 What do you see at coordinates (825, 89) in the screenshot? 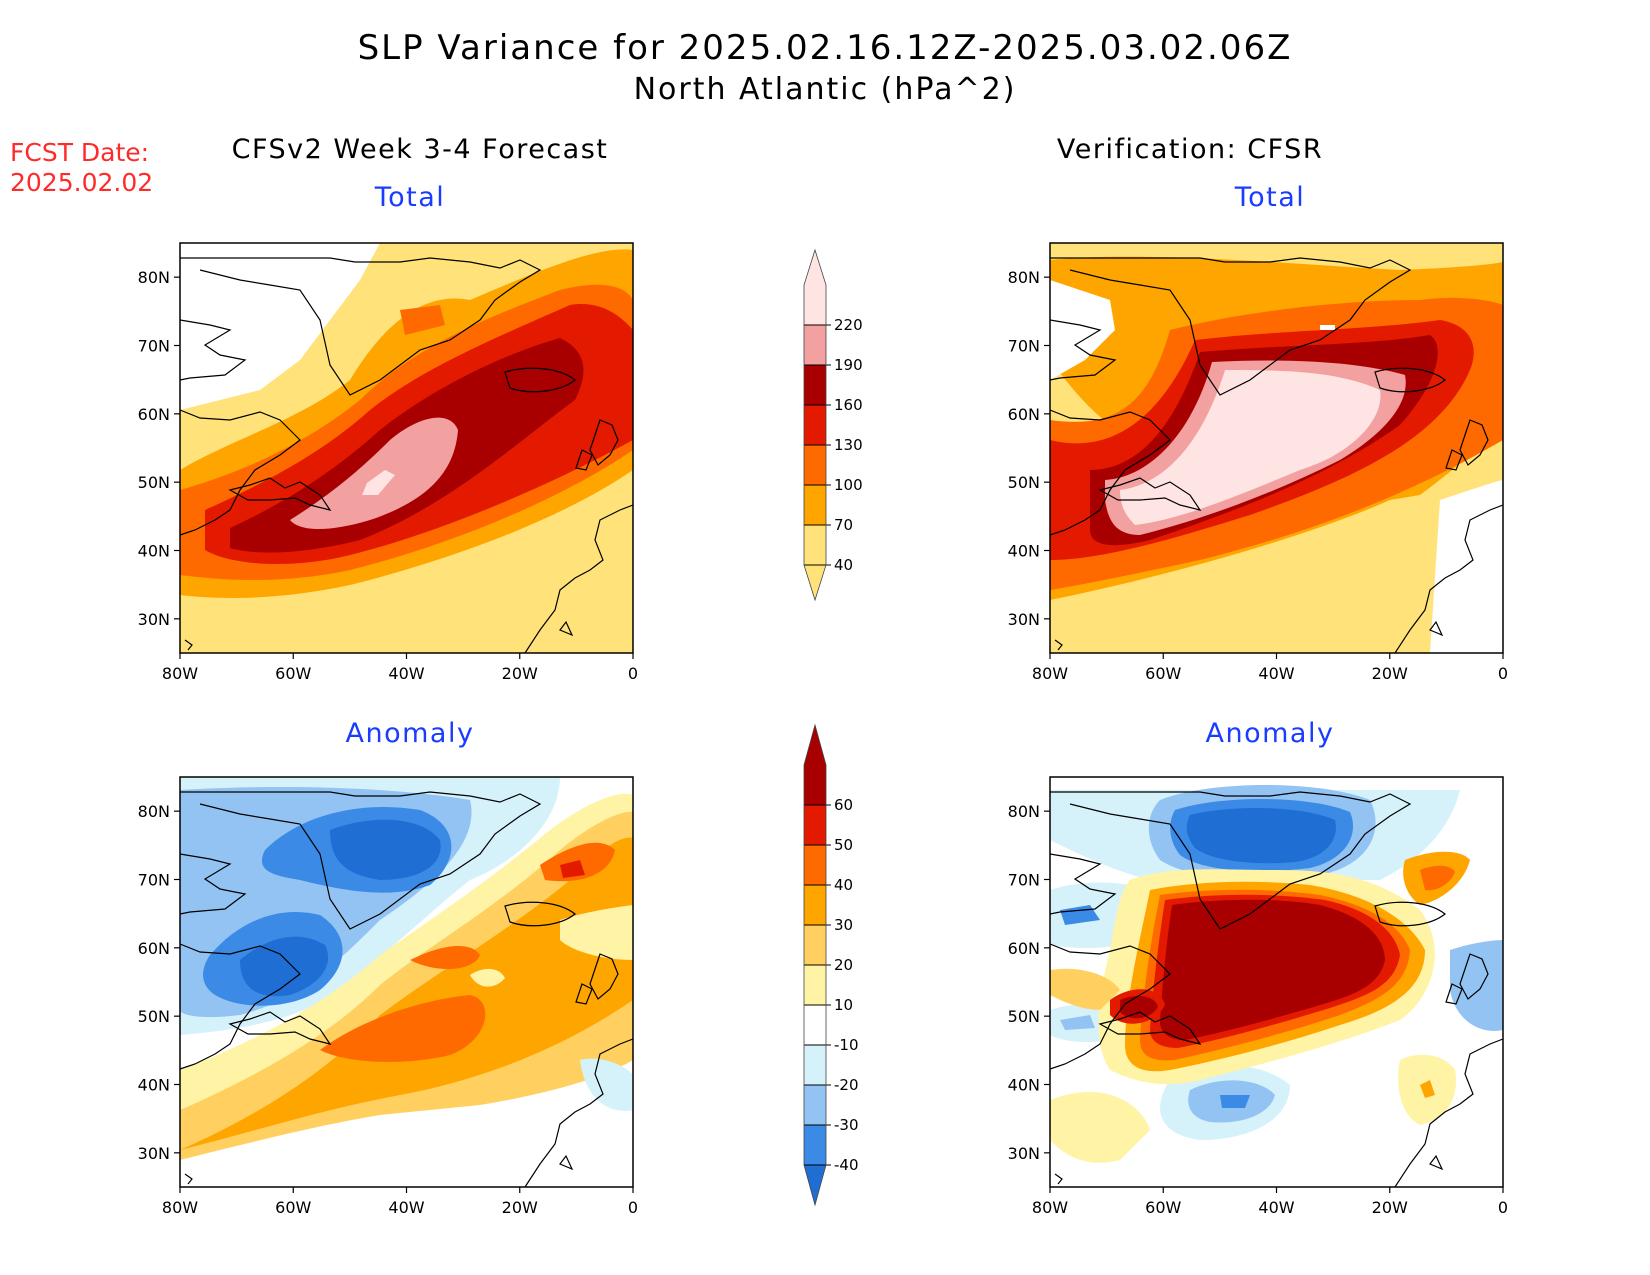
I see `chart-subtitle: North Atlantic (hPa^2)` at bounding box center [825, 89].